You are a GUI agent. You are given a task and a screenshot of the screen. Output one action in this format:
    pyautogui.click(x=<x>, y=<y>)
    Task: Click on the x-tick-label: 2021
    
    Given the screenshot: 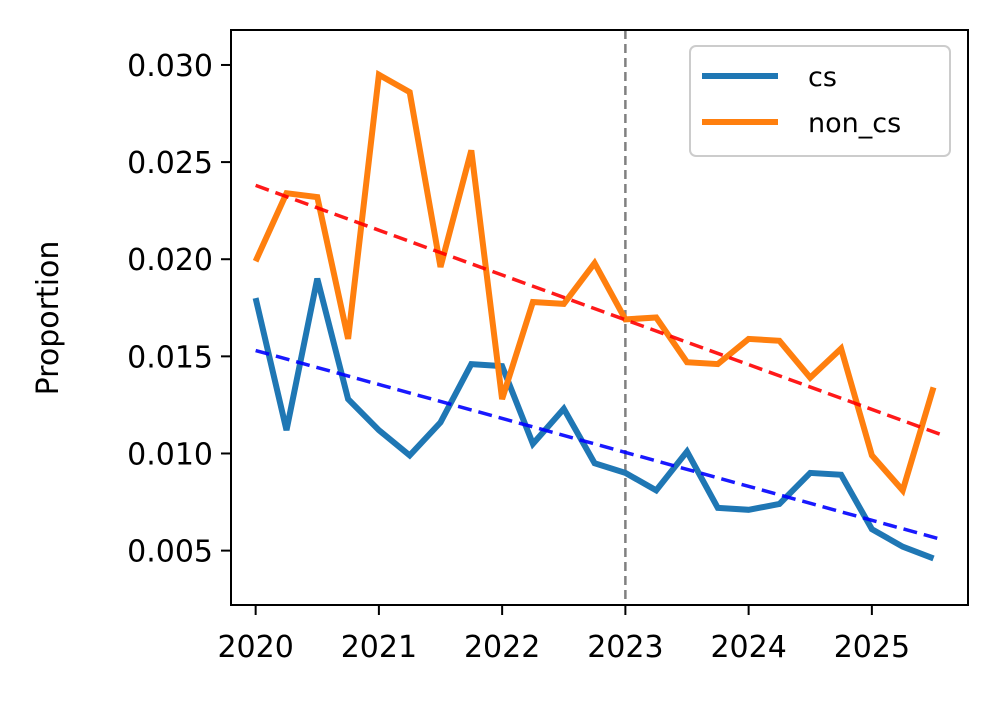 What is the action you would take?
    pyautogui.click(x=379, y=647)
    